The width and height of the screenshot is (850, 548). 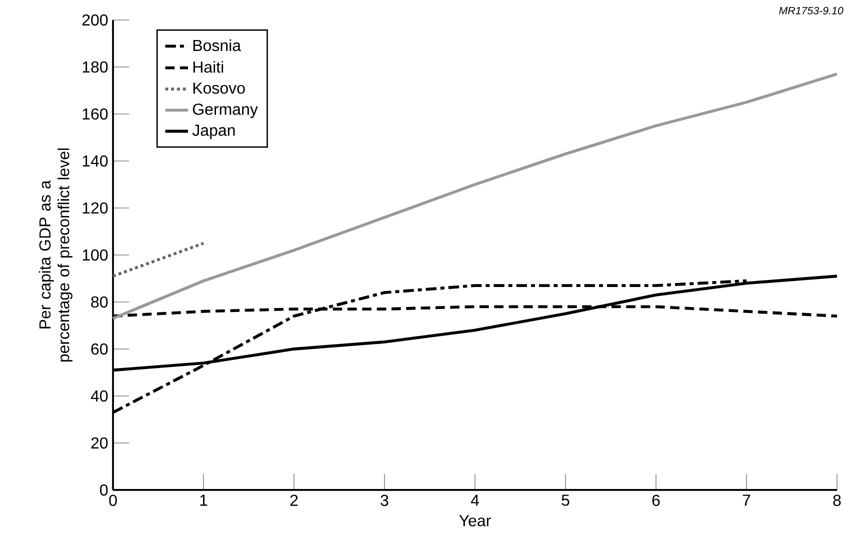 I want to click on y-tick-label: 80, so click(x=99, y=302).